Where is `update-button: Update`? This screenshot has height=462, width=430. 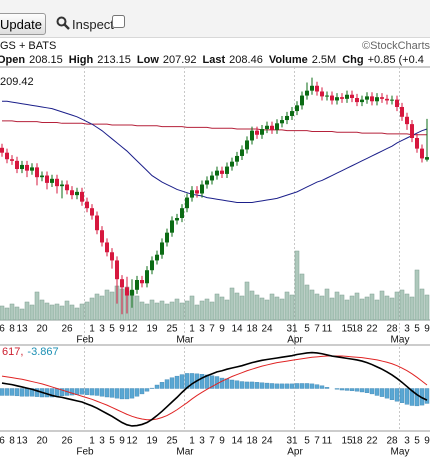 update-button: Update is located at coordinates (23, 24).